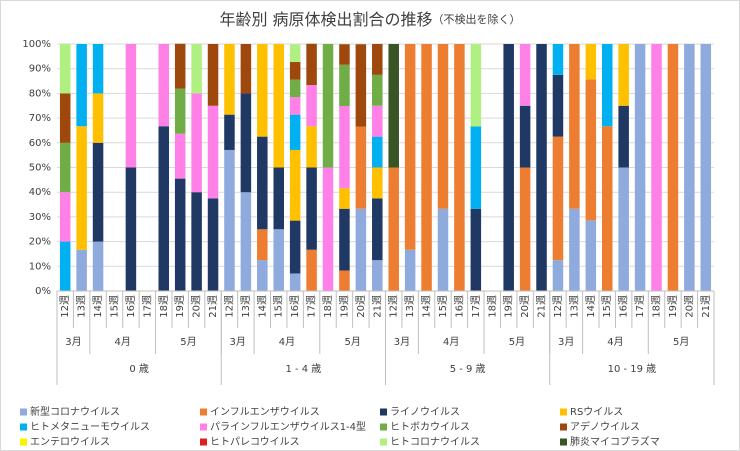  I want to click on age-label: 0 歳, so click(139, 369).